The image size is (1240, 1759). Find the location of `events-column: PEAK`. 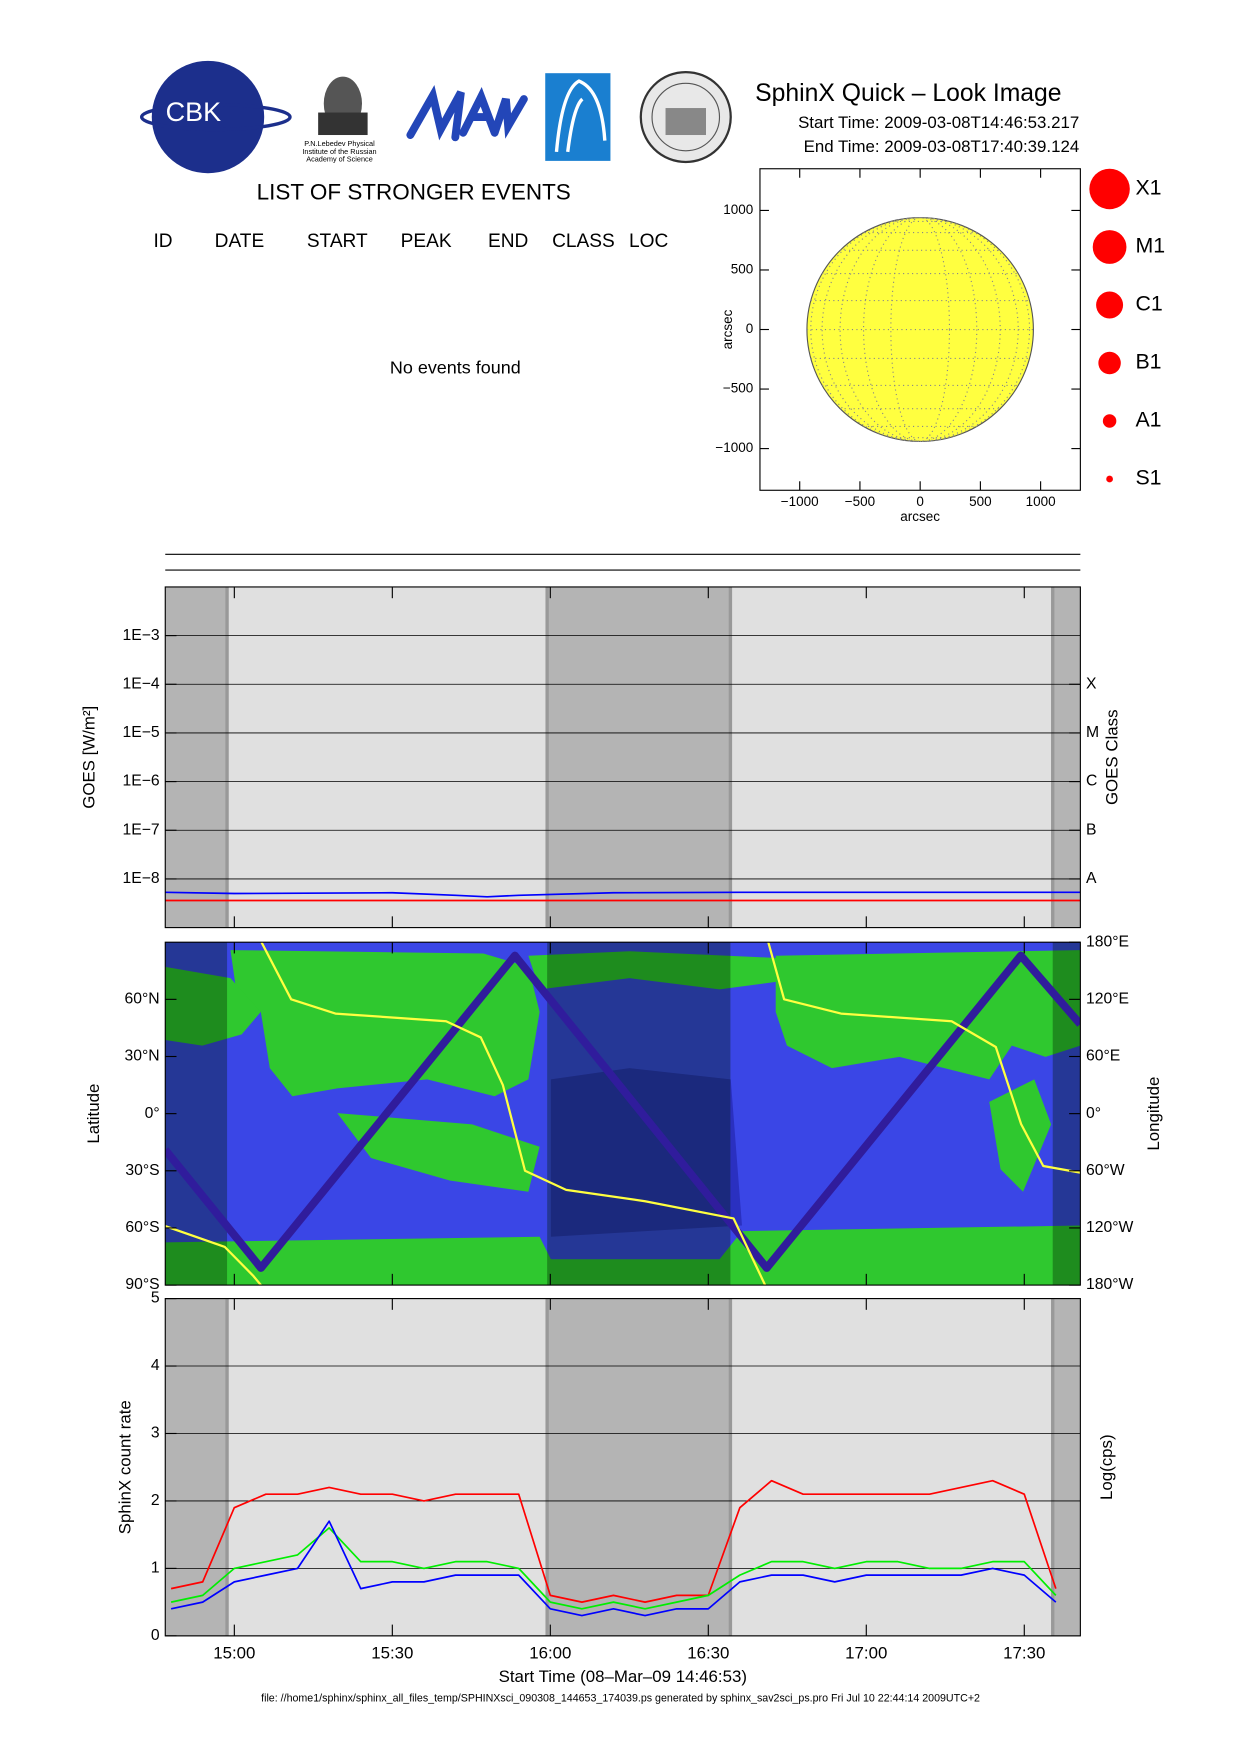

events-column: PEAK is located at coordinates (426, 241).